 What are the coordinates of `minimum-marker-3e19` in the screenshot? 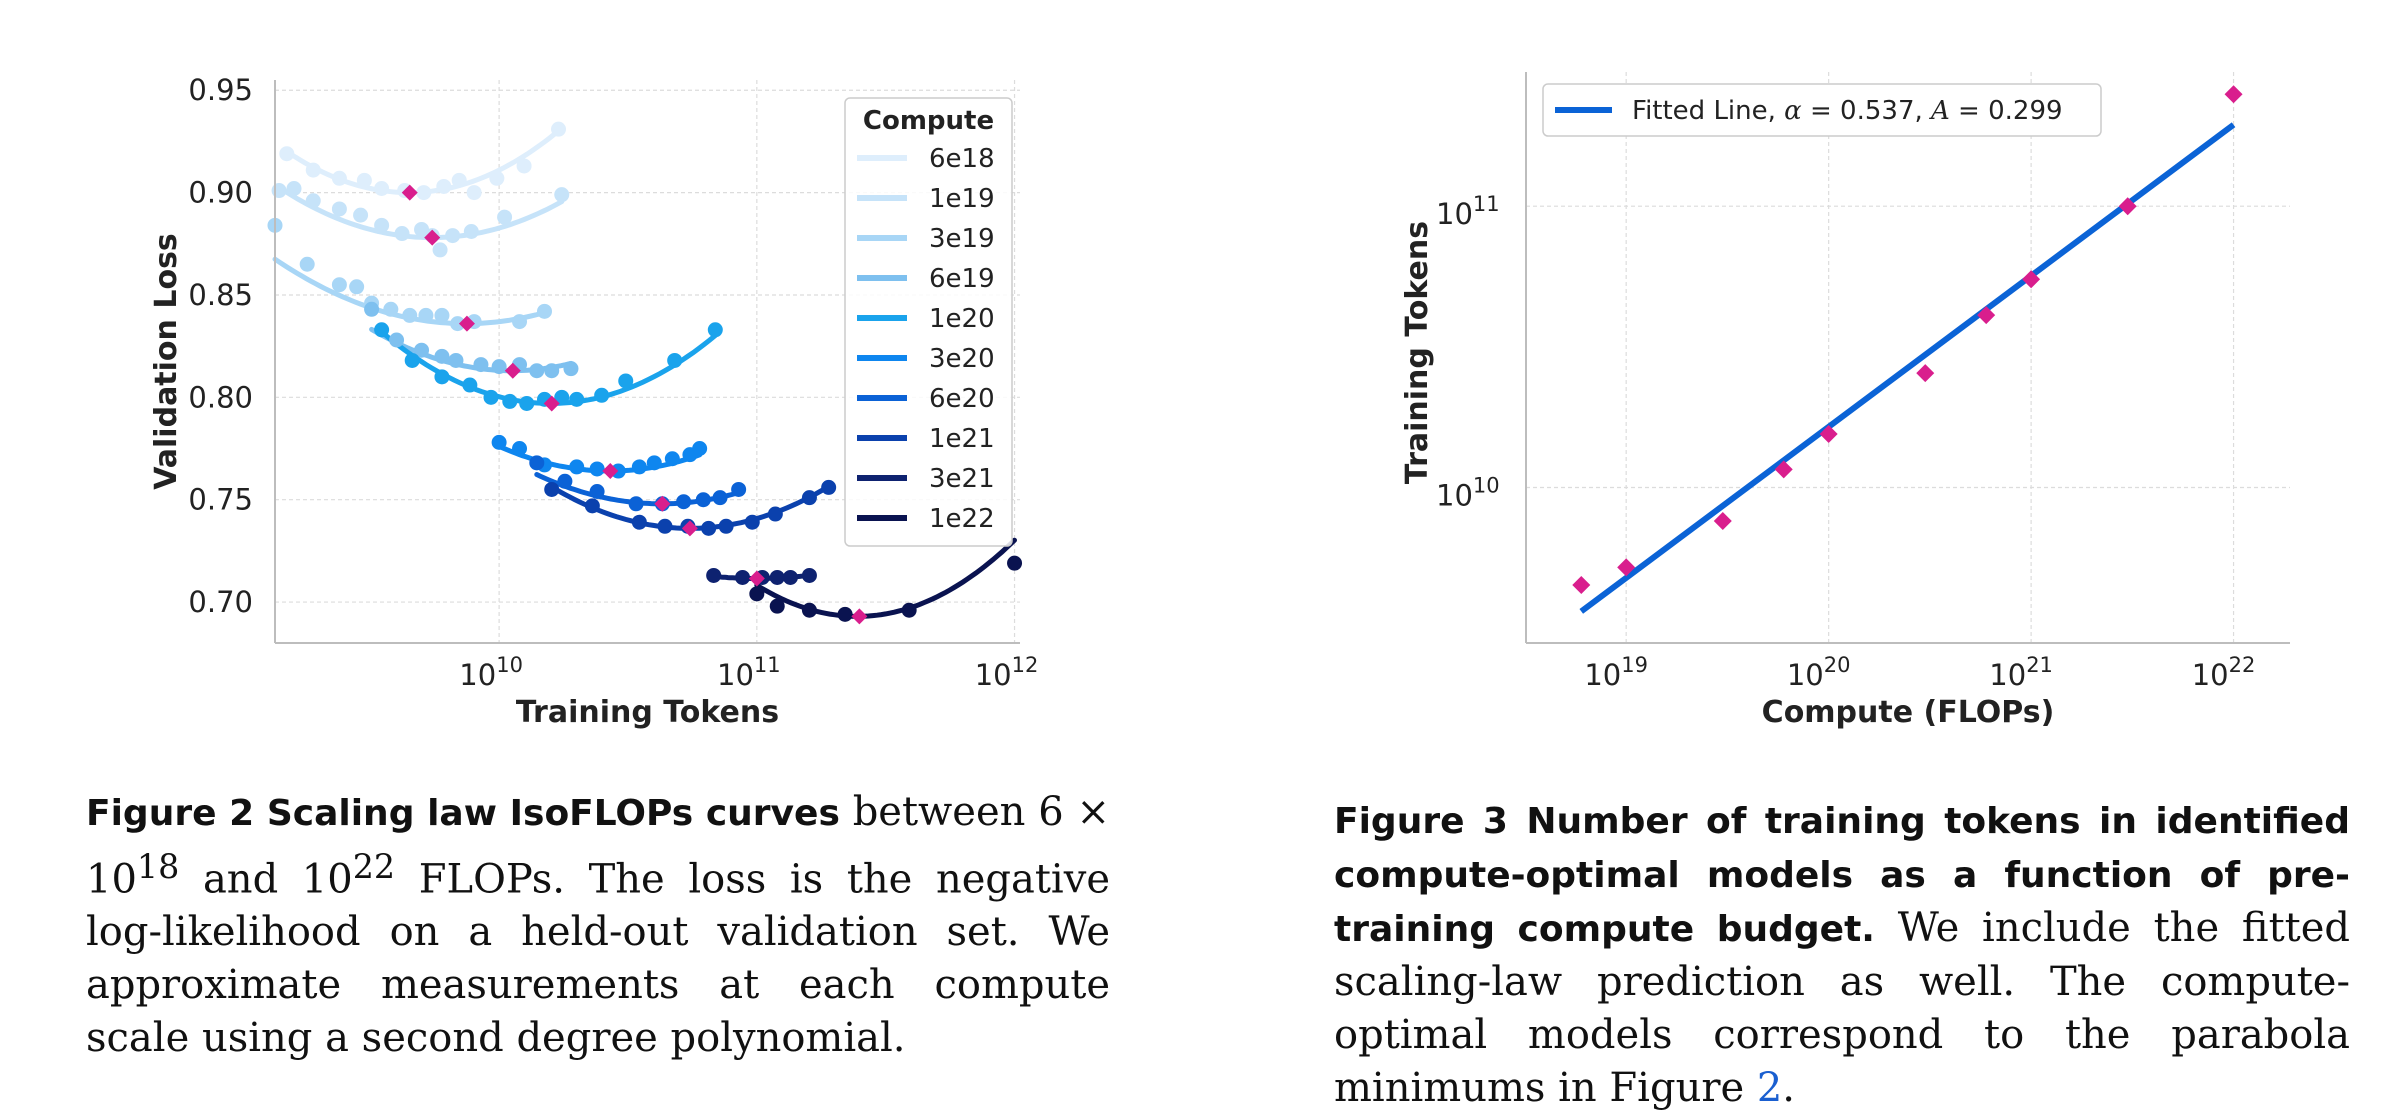 It's located at (466, 323).